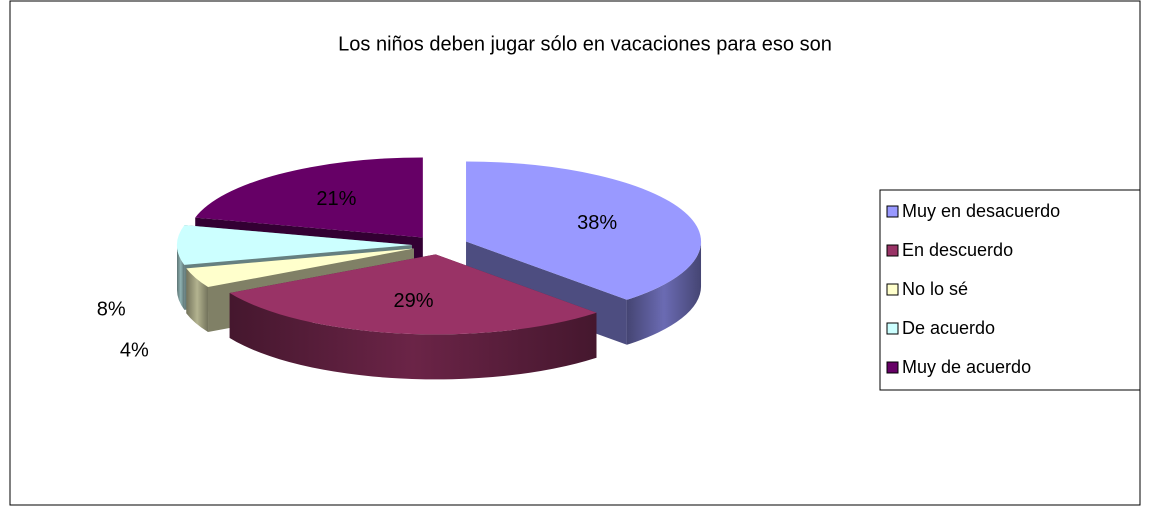  What do you see at coordinates (1010, 290) in the screenshot?
I see `legend-box` at bounding box center [1010, 290].